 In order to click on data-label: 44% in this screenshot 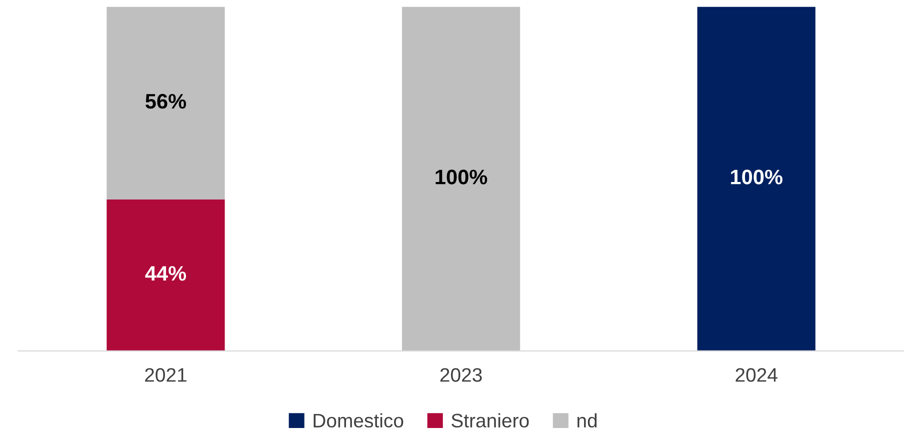, I will do `click(165, 273)`.